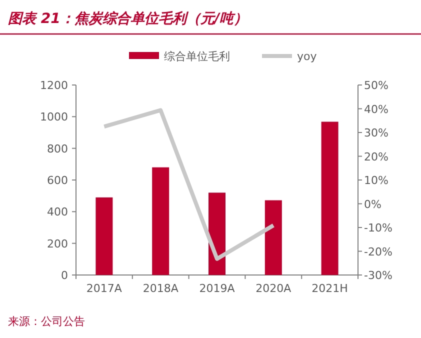 This screenshot has width=421, height=338. What do you see at coordinates (378, 275) in the screenshot?
I see `y2-tick-label: -30%` at bounding box center [378, 275].